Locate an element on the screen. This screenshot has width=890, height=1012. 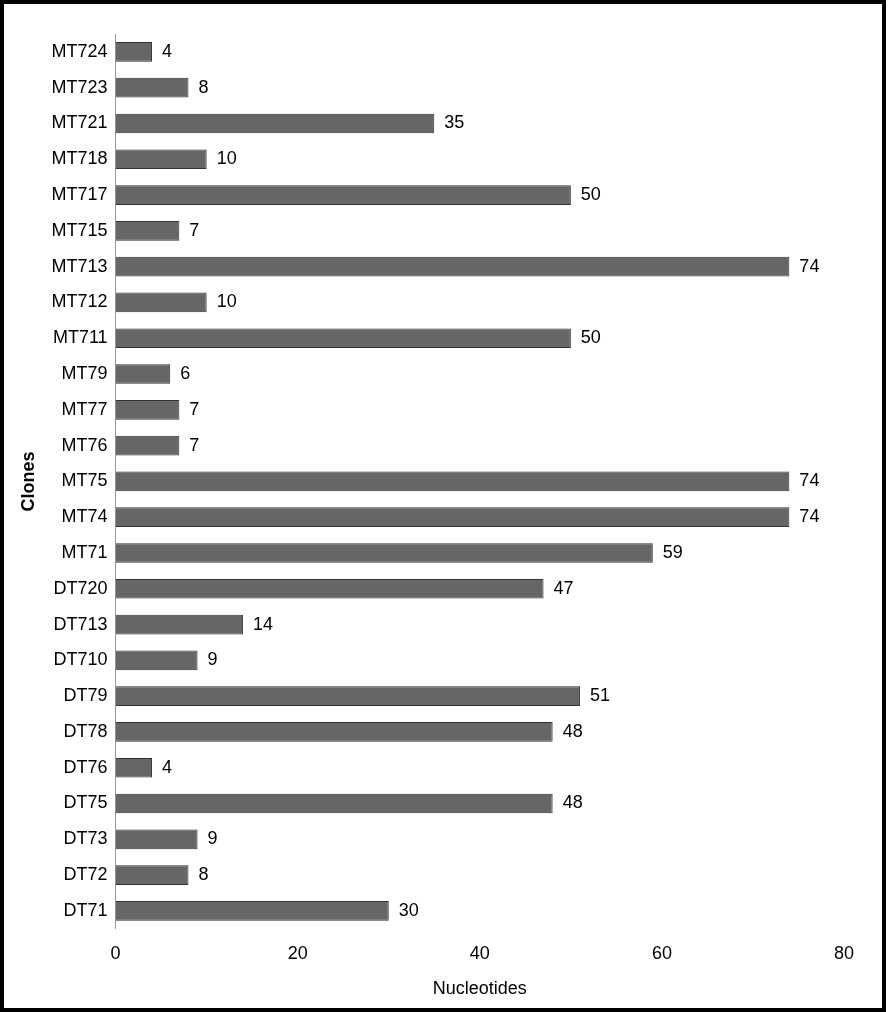
y-tick-label: DT78 is located at coordinates (85, 730).